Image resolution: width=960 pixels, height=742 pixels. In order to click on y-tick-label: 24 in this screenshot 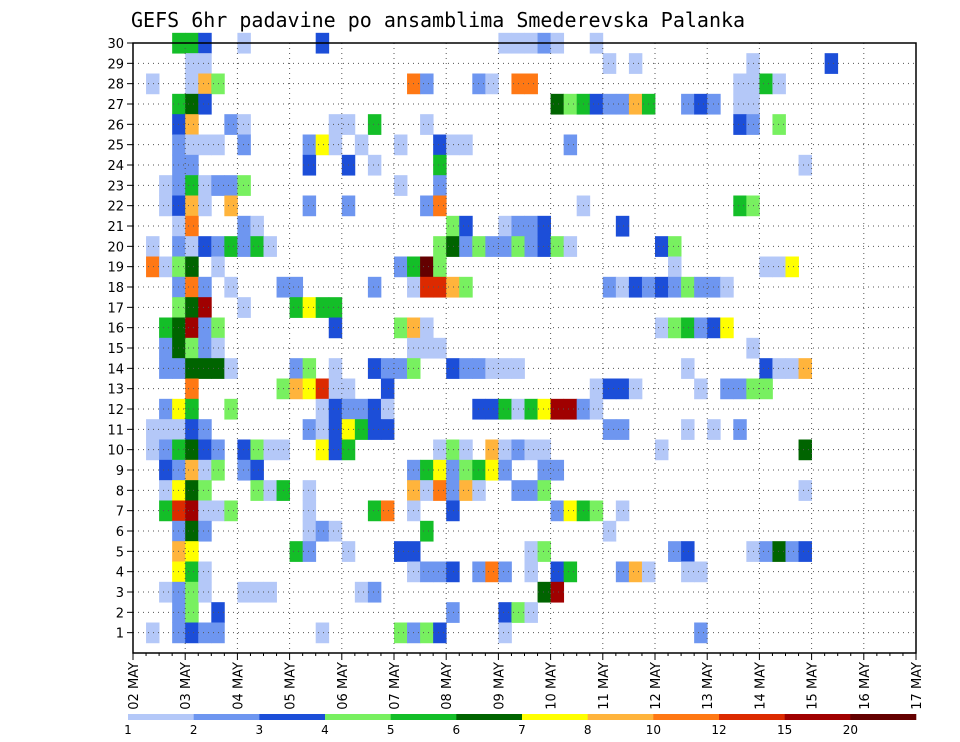, I will do `click(115, 166)`.